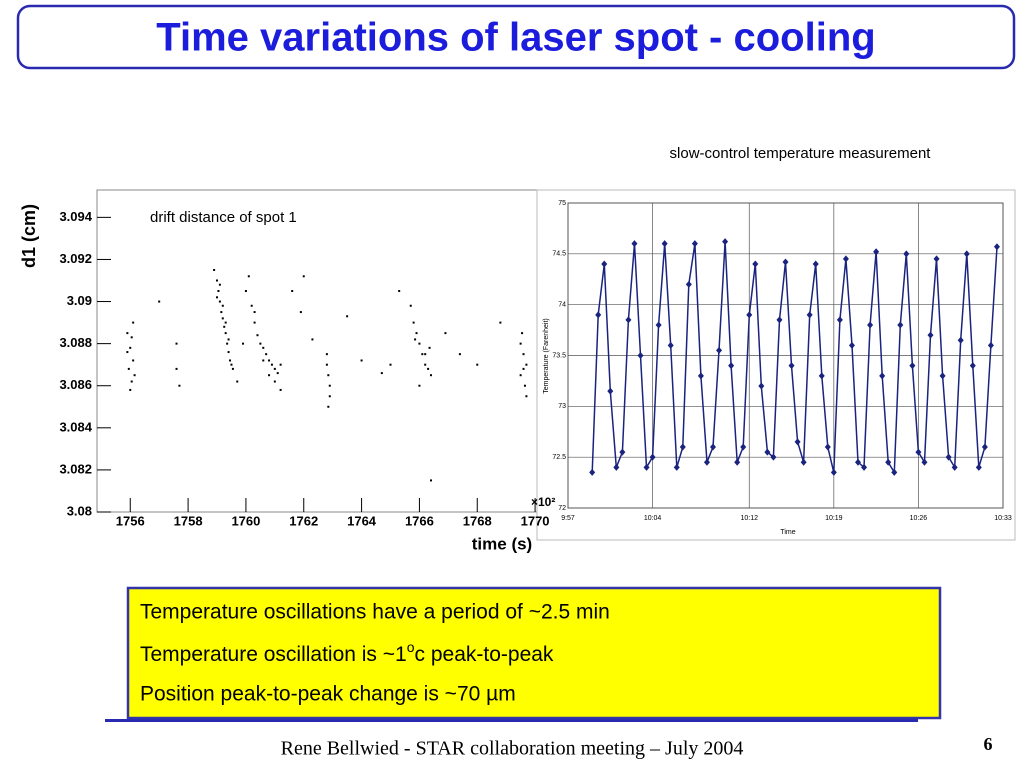  What do you see at coordinates (559, 457) in the screenshot?
I see `y-tick-label: 72.5` at bounding box center [559, 457].